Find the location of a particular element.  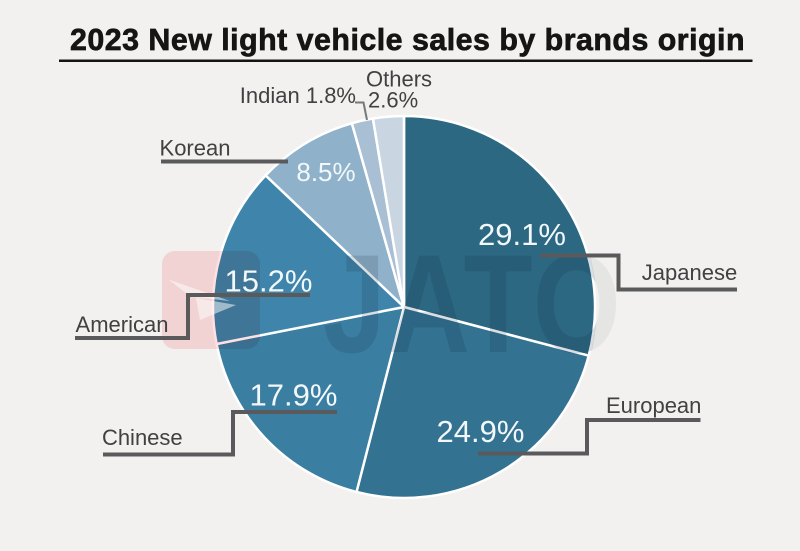

svg-text: 8.5% is located at coordinates (325, 172).